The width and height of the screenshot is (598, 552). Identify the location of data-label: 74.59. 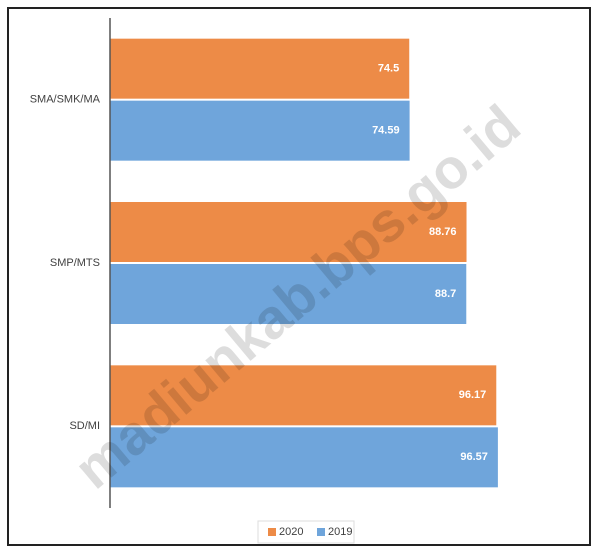
(386, 131).